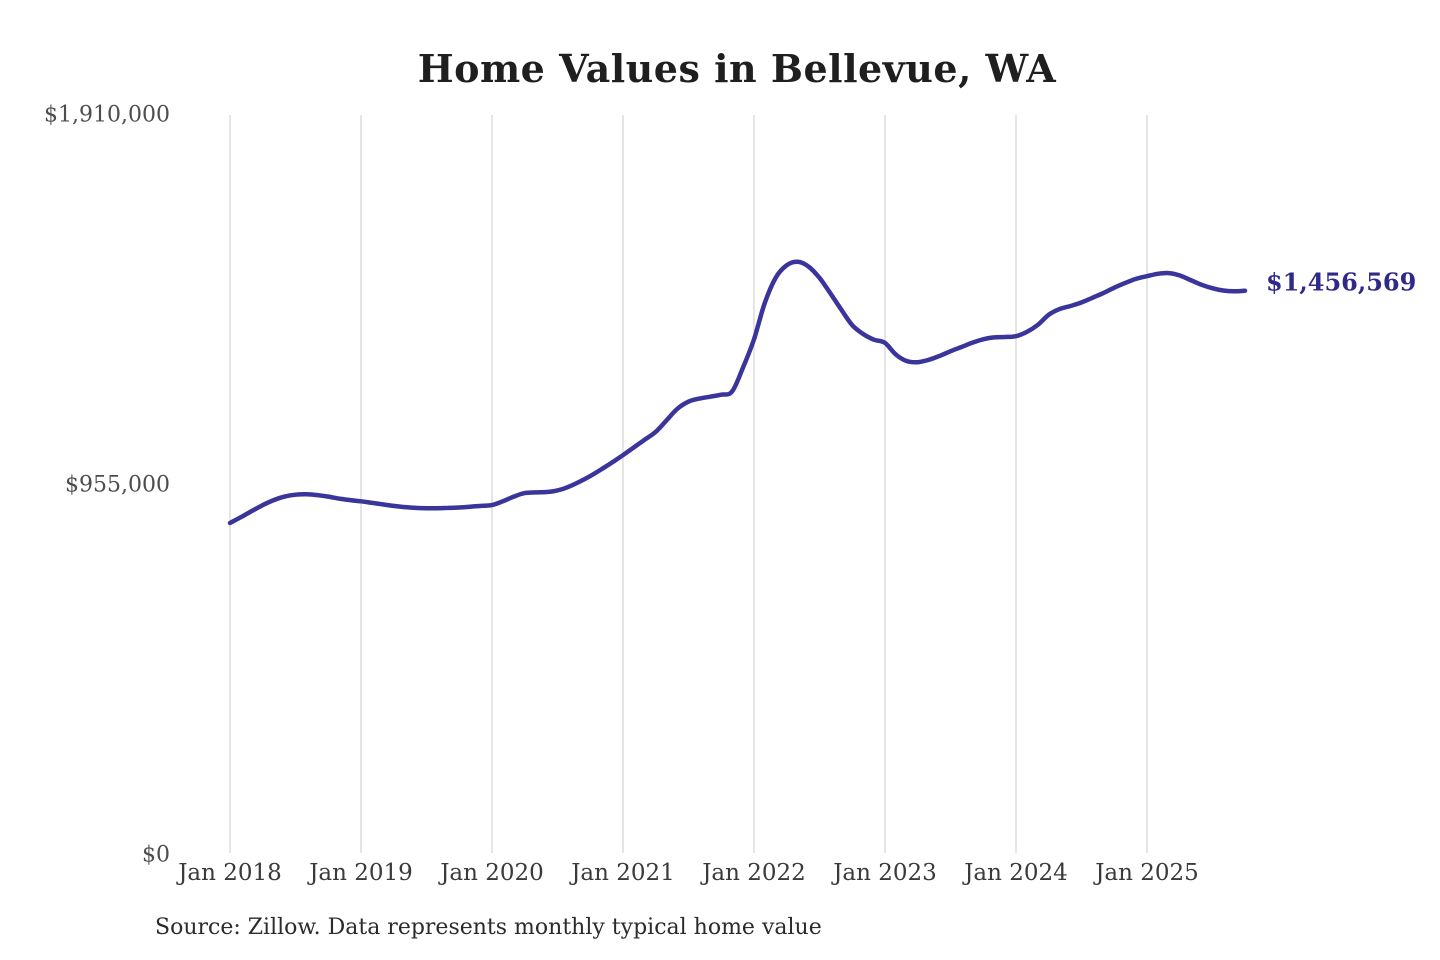 This screenshot has width=1440, height=960. What do you see at coordinates (754, 873) in the screenshot?
I see `x-tick-label: Jan 2022` at bounding box center [754, 873].